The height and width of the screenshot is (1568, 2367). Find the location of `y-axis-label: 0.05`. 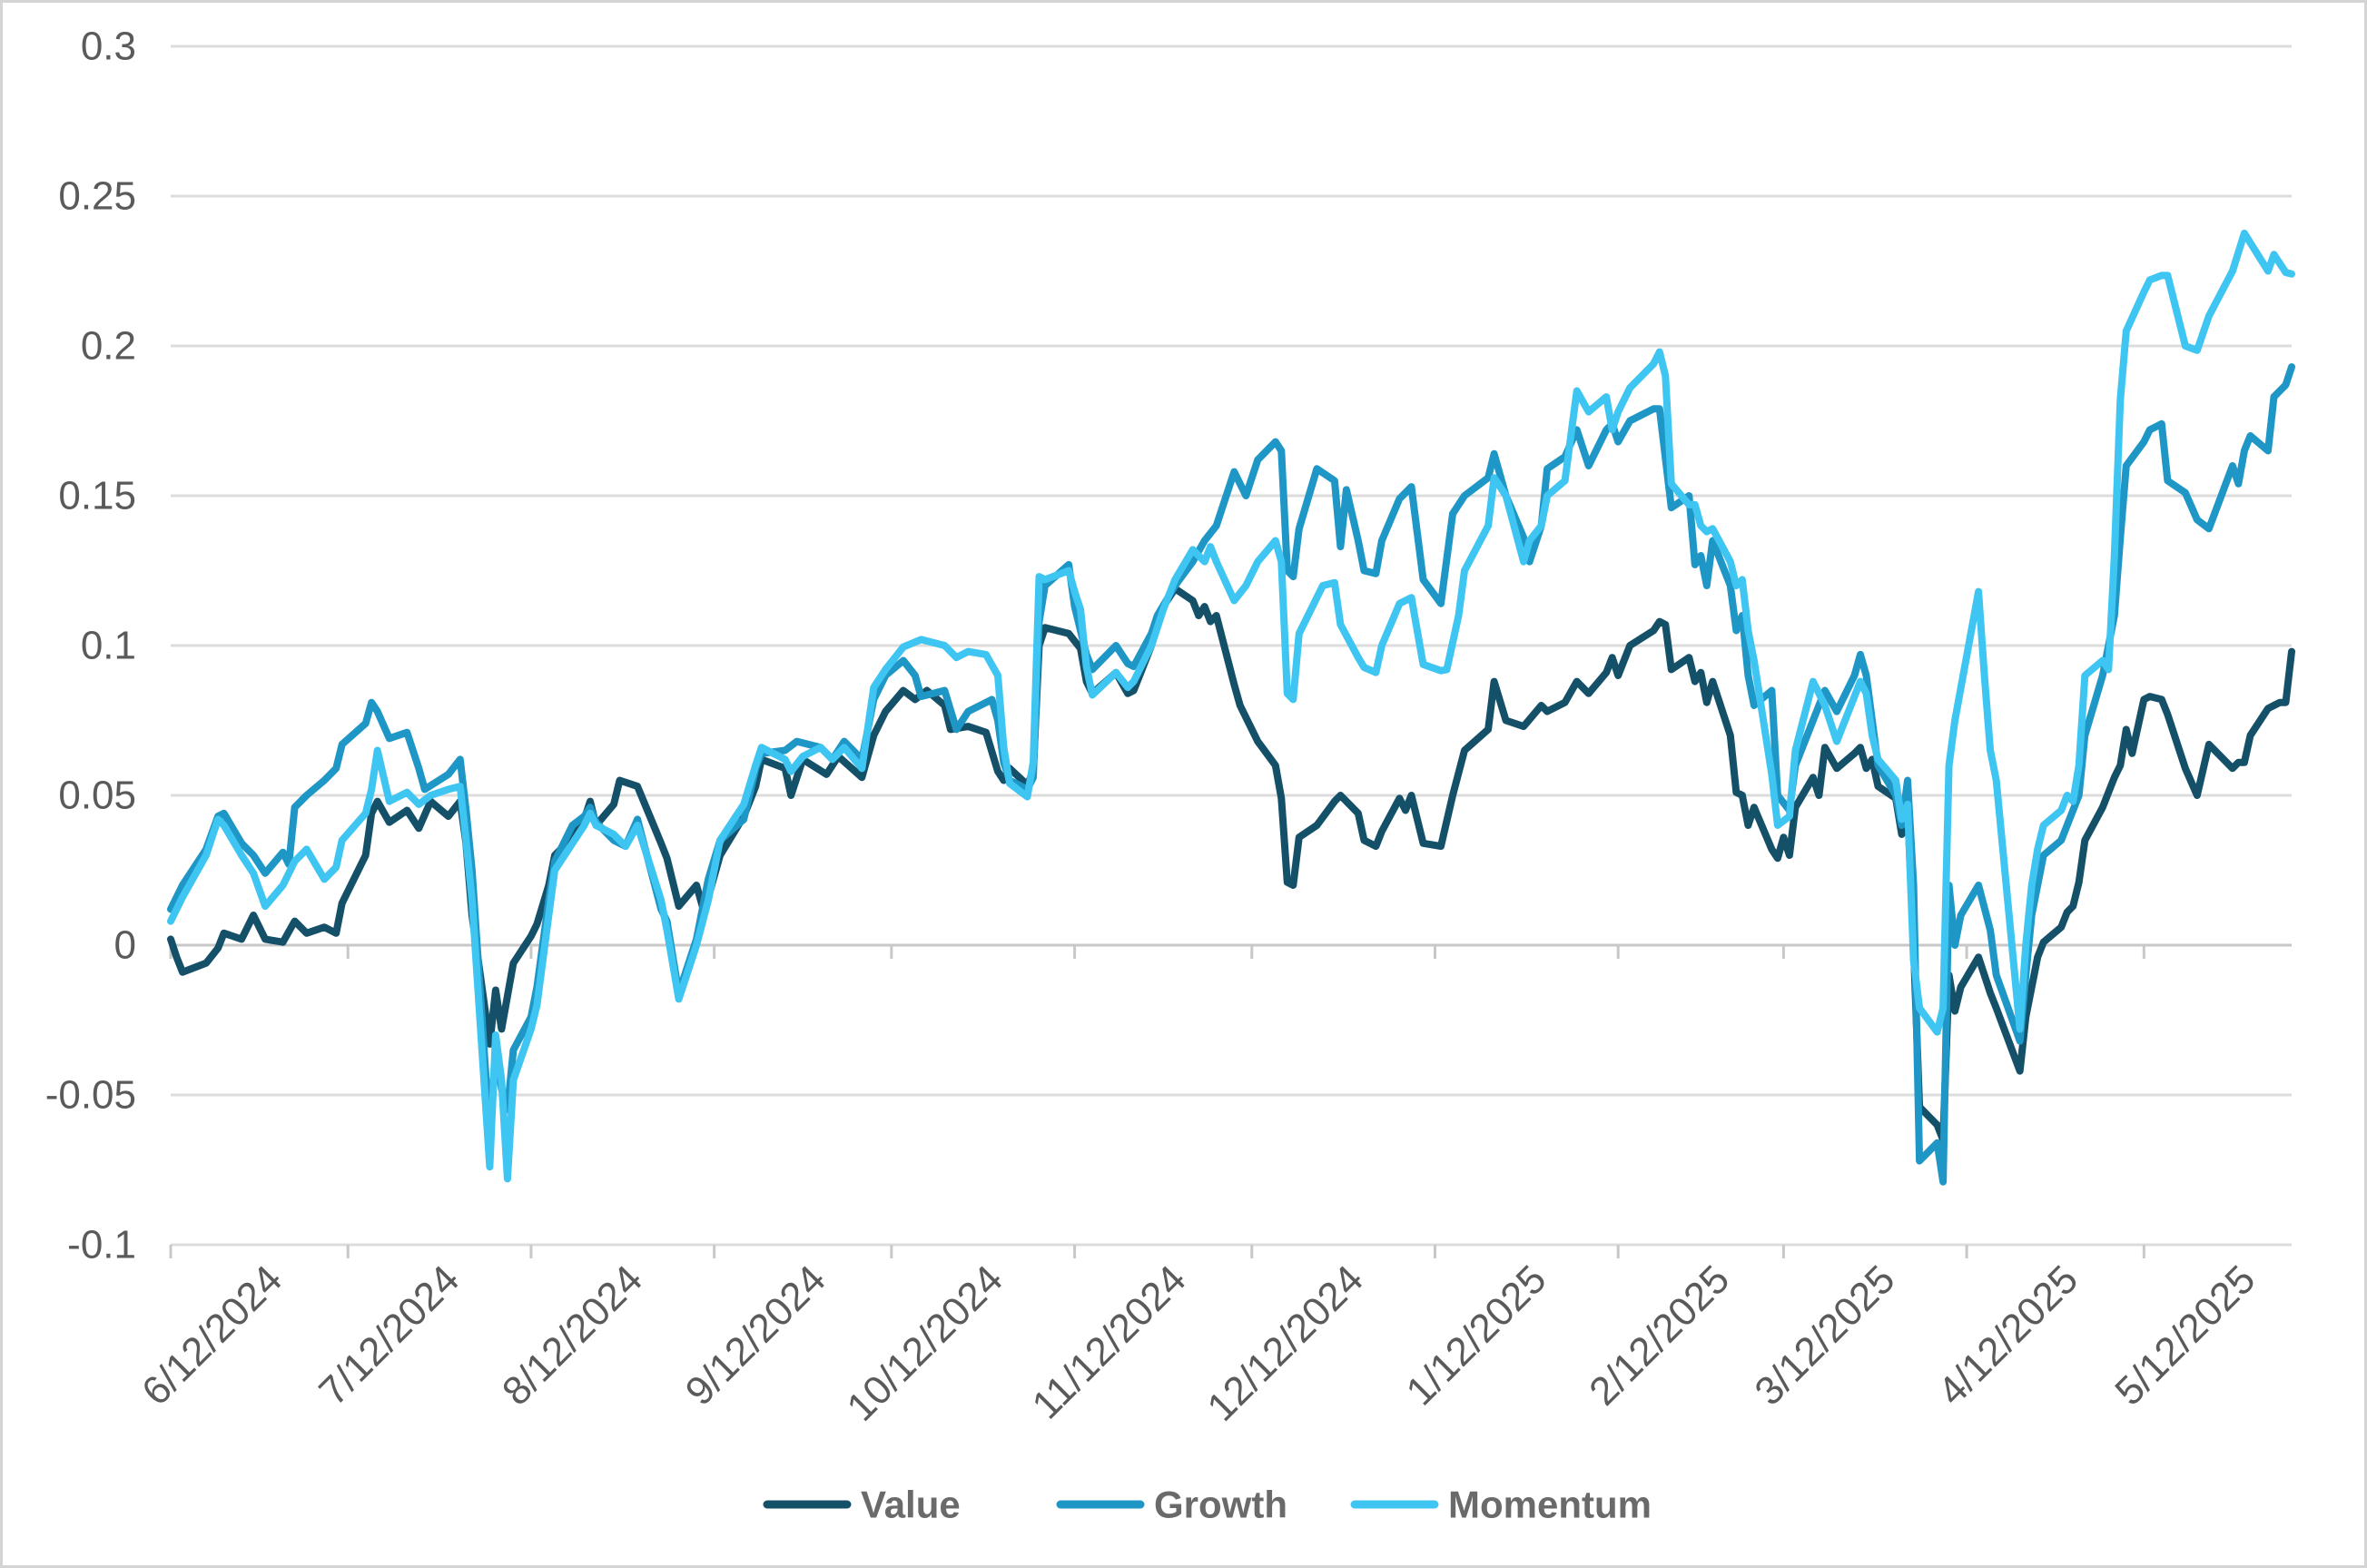

y-axis-label: 0.05 is located at coordinates (97, 796).